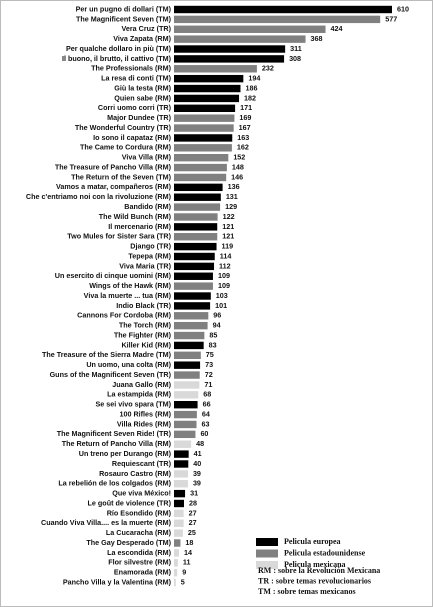  What do you see at coordinates (246, 107) in the screenshot?
I see `value-label: 171` at bounding box center [246, 107].